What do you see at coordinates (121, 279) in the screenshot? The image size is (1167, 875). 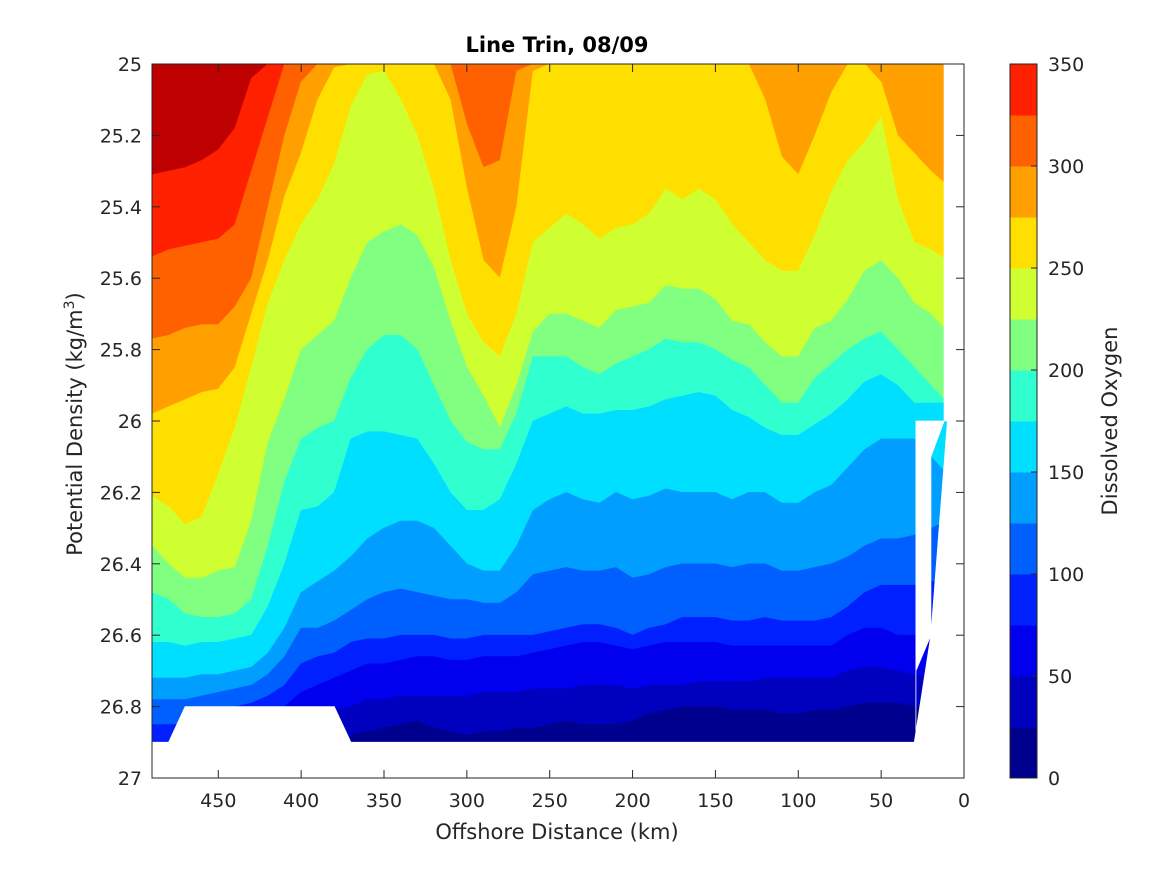 I see `y-tick-label: 25.6` at bounding box center [121, 279].